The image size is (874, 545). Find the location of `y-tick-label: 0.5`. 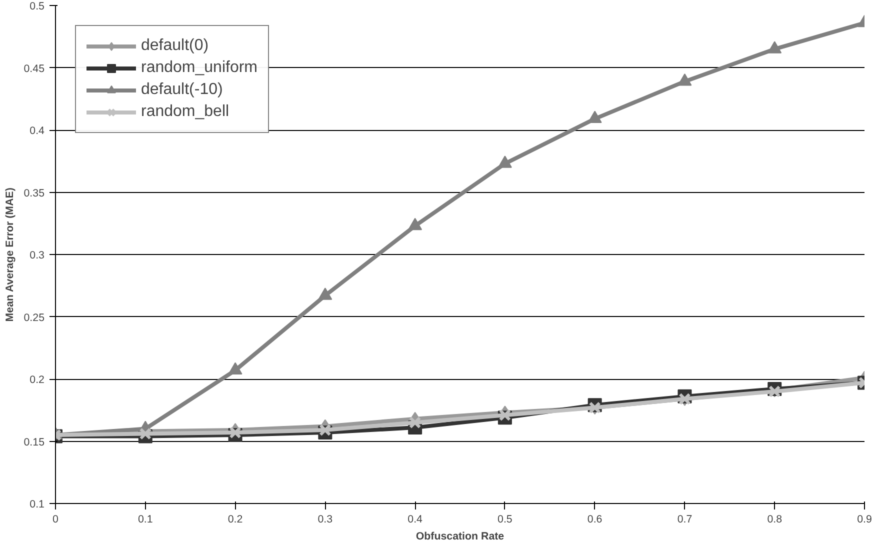

y-tick-label: 0.5 is located at coordinates (37, 6).